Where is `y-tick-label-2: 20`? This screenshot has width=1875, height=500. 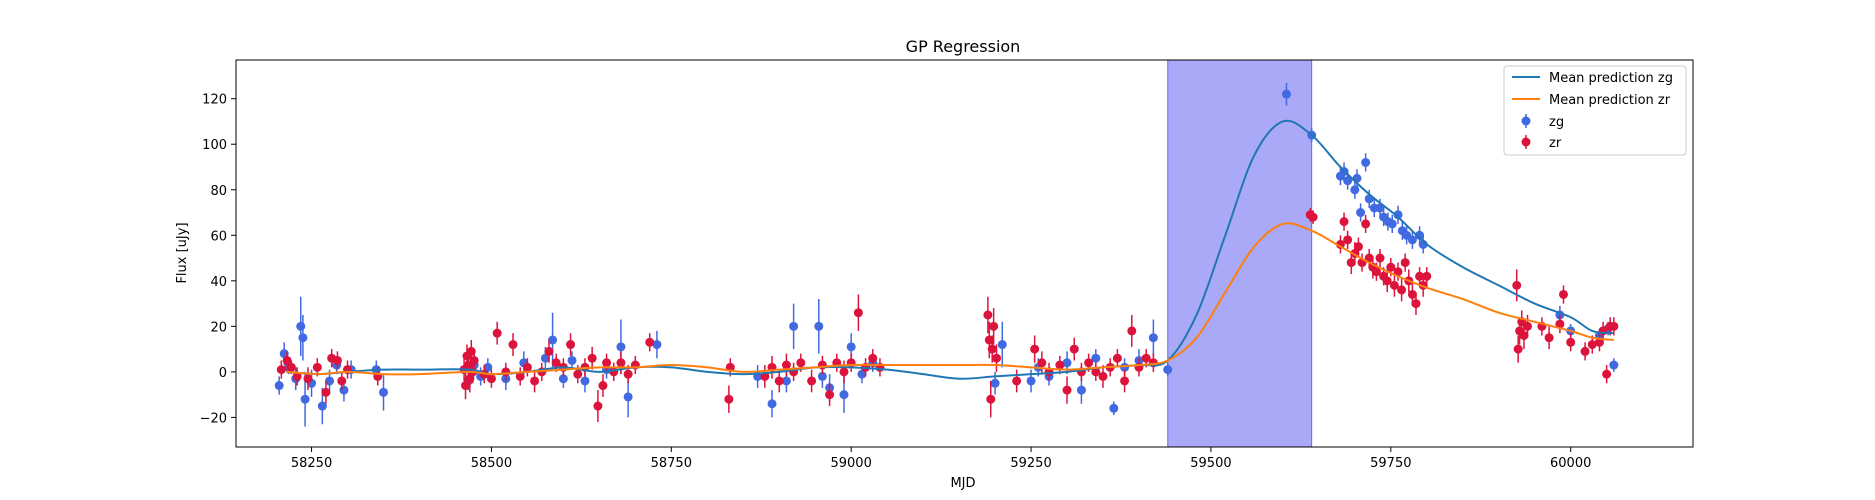 y-tick-label-2: 20 is located at coordinates (218, 327).